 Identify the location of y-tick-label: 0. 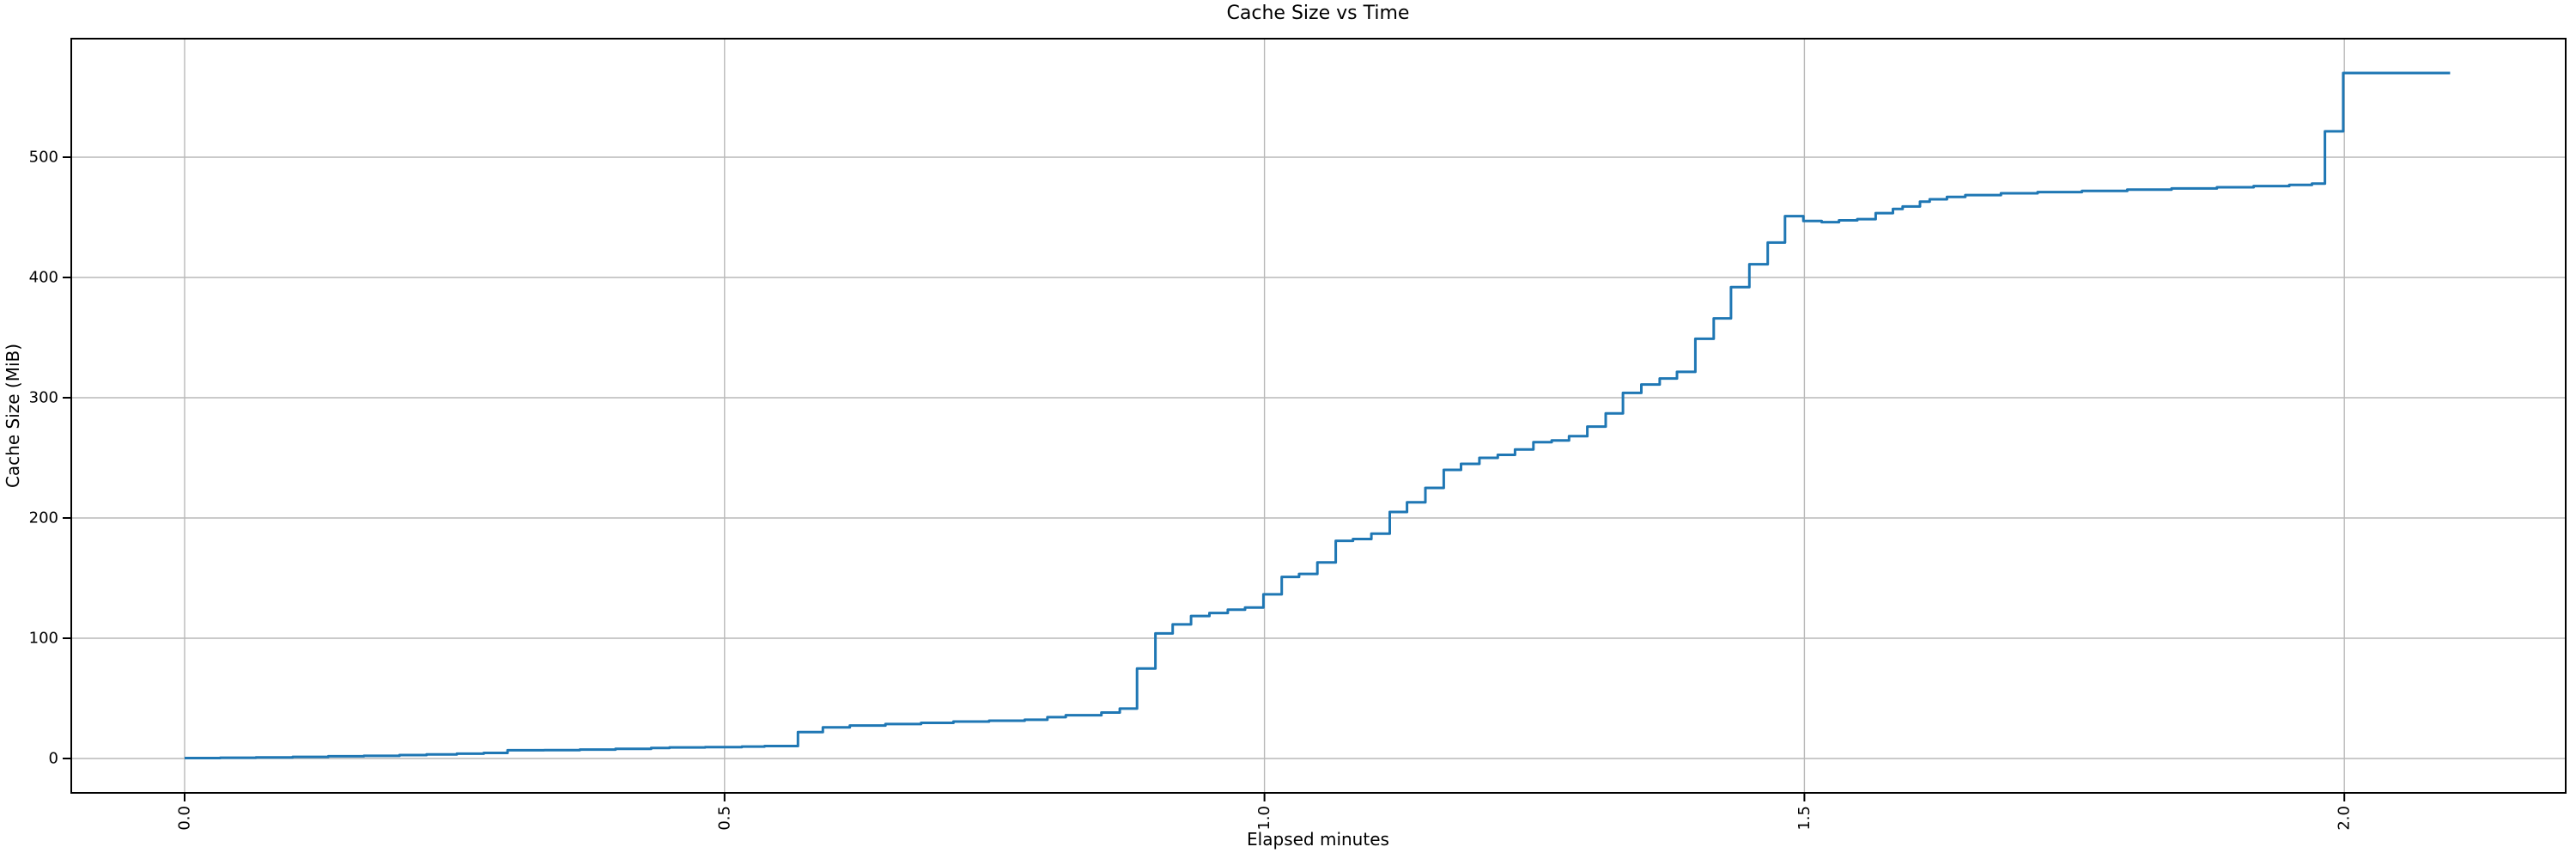
(53, 759).